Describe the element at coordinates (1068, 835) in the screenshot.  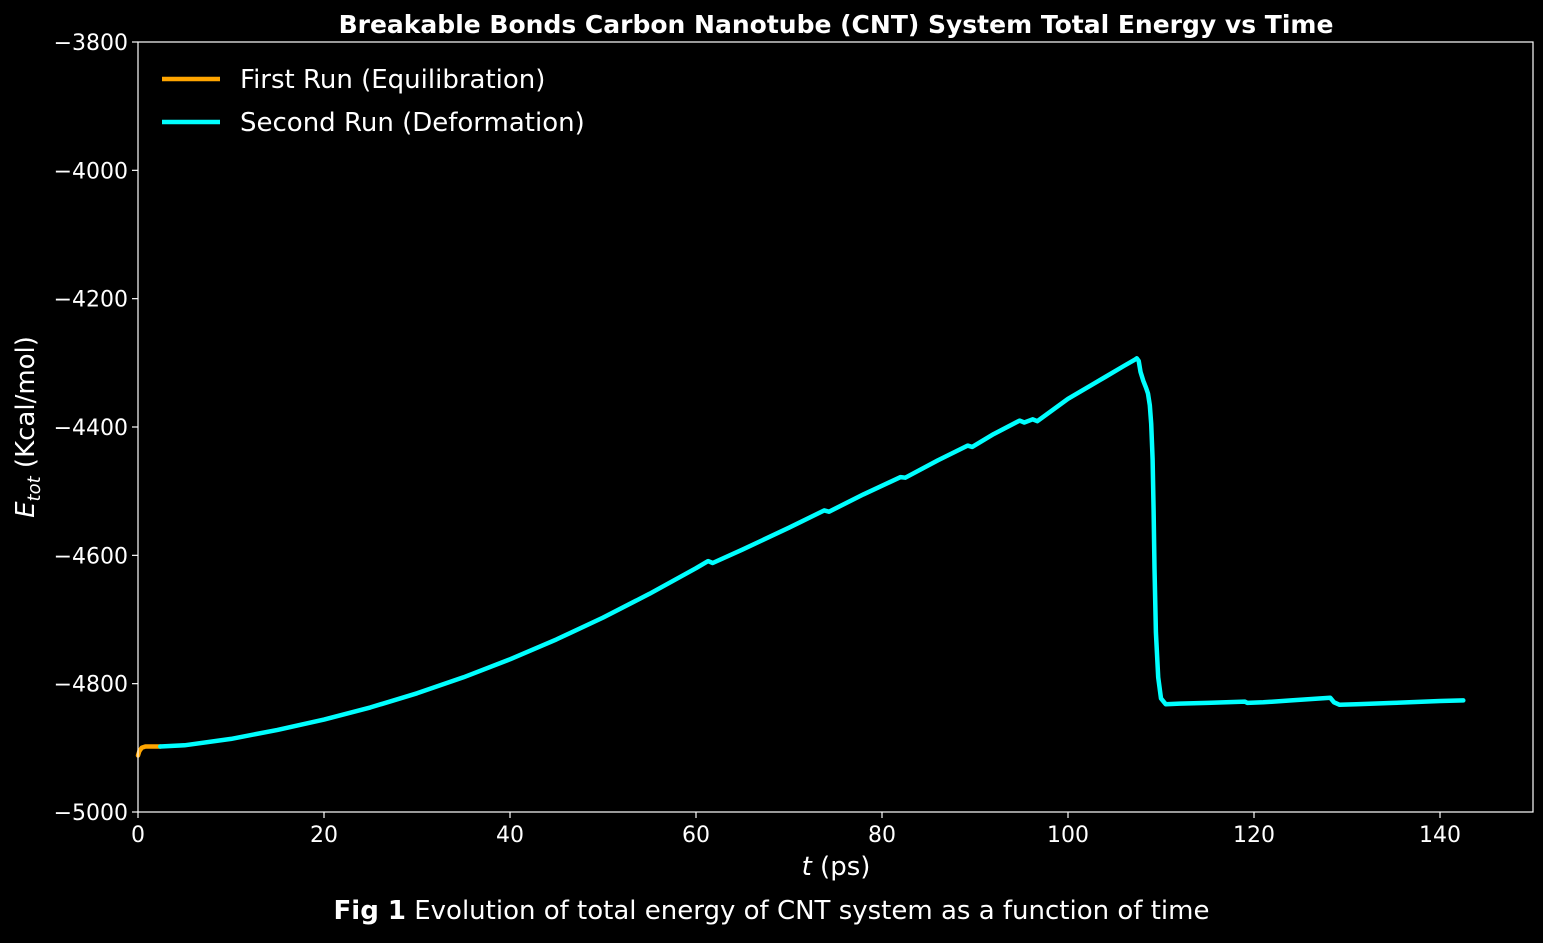
I see `x-tick-label: 100` at that location.